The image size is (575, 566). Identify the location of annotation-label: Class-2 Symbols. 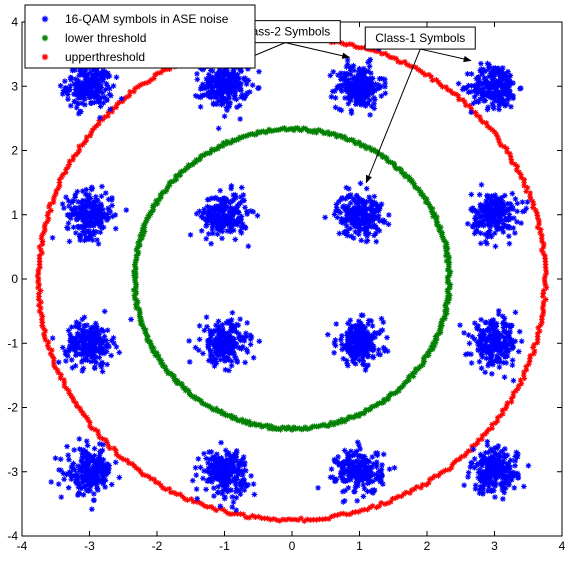
(285, 32).